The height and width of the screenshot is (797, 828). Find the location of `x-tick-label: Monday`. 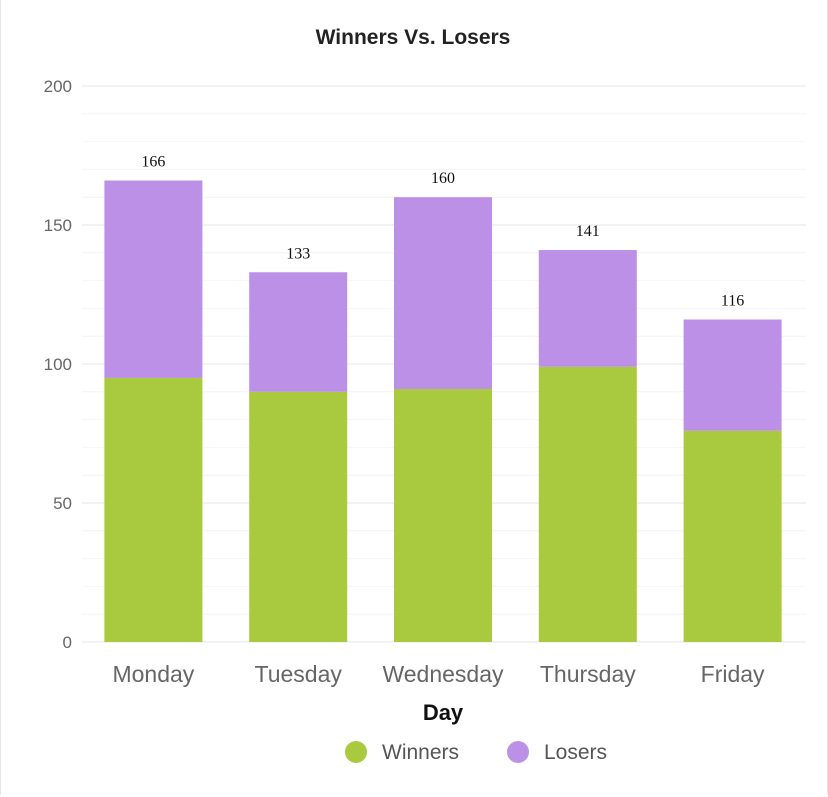

x-tick-label: Monday is located at coordinates (153, 674).